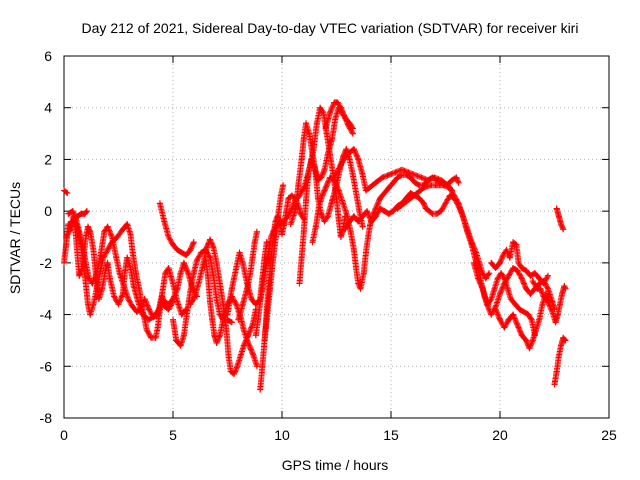 The height and width of the screenshot is (480, 640). What do you see at coordinates (48, 56) in the screenshot?
I see `y-tick-label: 6` at bounding box center [48, 56].